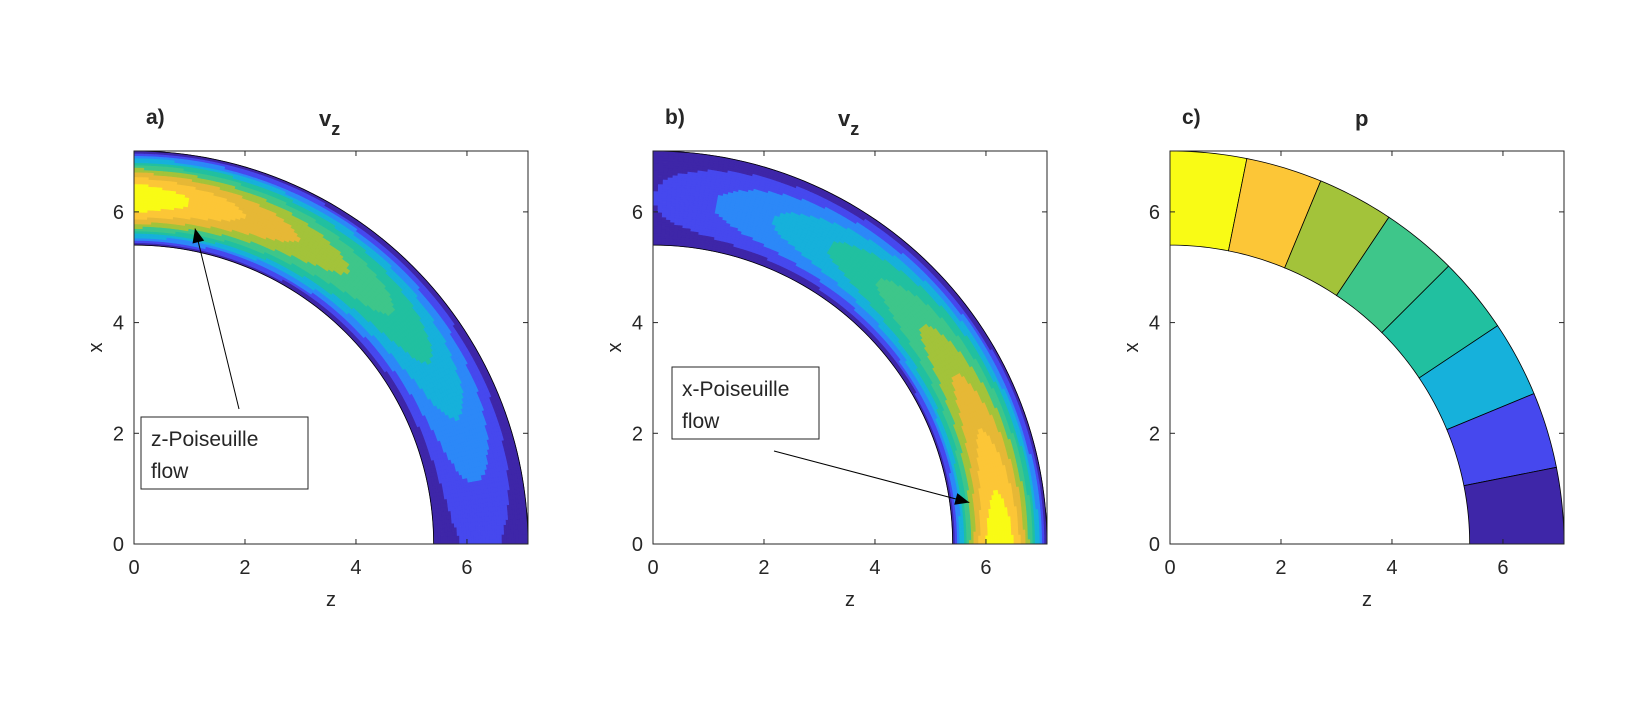 Image resolution: width=1635 pixels, height=726 pixels. Describe the element at coordinates (325, 118) in the screenshot. I see `title-main: v` at that location.